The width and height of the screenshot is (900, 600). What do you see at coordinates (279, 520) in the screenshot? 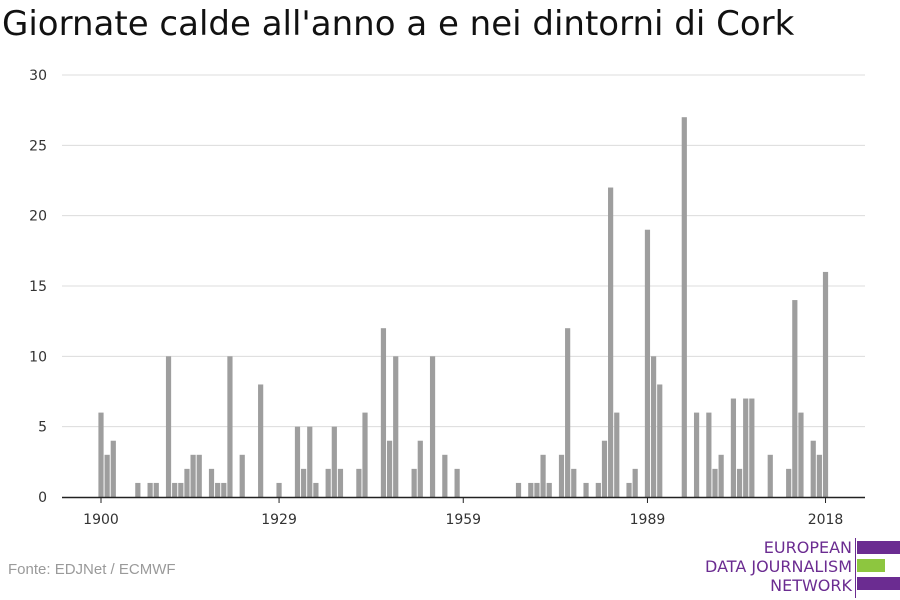
I see `x-tick-label: 1929` at bounding box center [279, 520].